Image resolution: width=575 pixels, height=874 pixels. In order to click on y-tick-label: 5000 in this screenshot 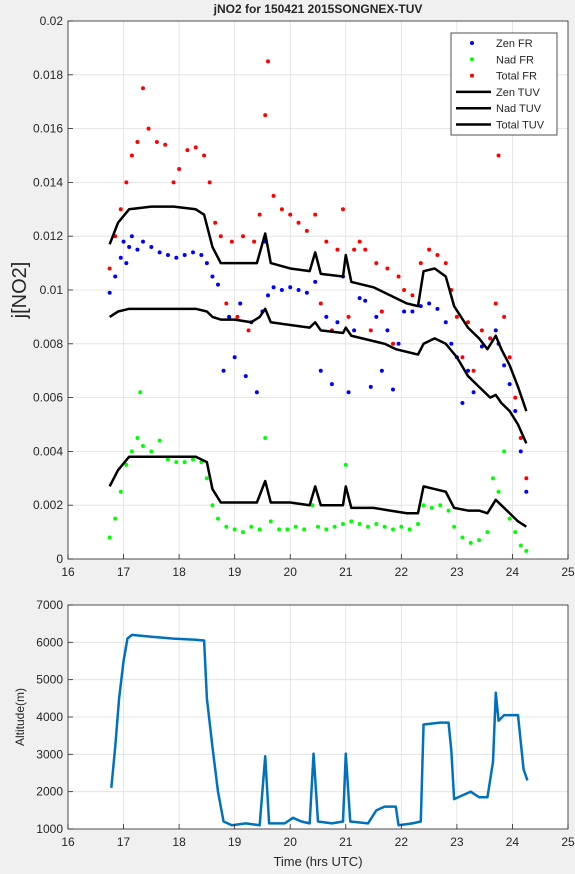, I will do `click(49, 680)`.